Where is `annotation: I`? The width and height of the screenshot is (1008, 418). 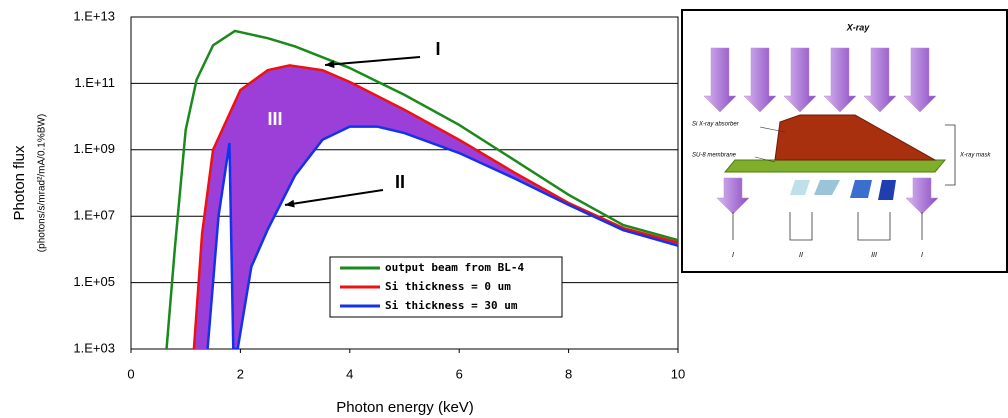
annotation: I is located at coordinates (437, 49).